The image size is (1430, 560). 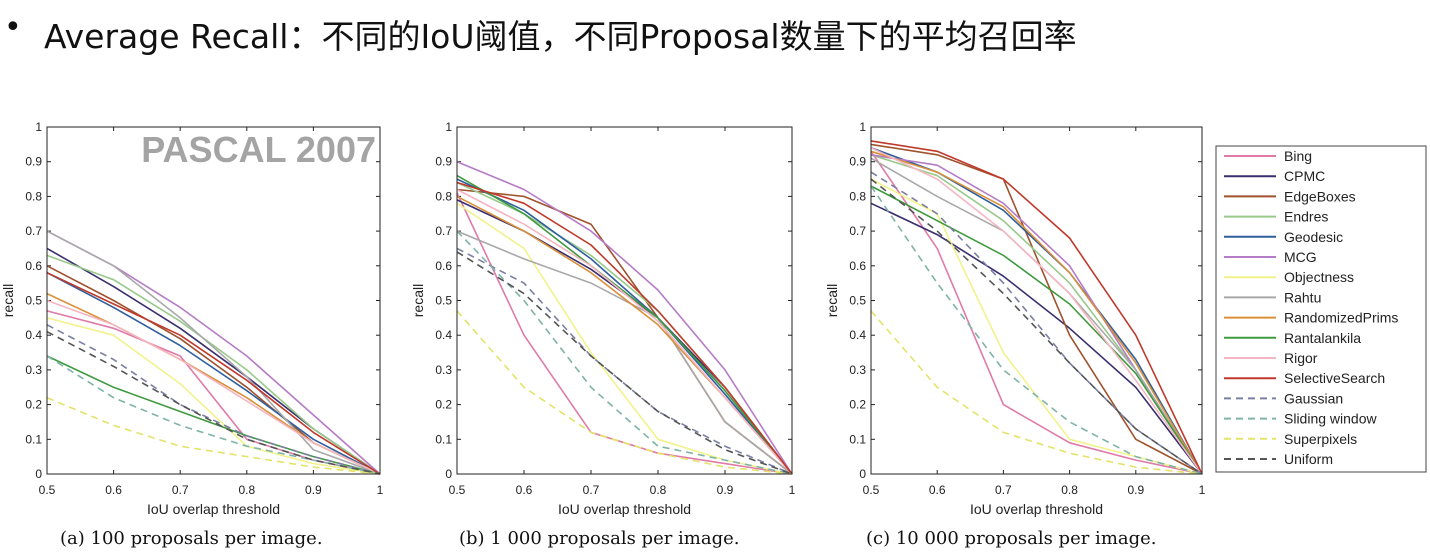 I want to click on legend-label: Bing, so click(x=1298, y=156).